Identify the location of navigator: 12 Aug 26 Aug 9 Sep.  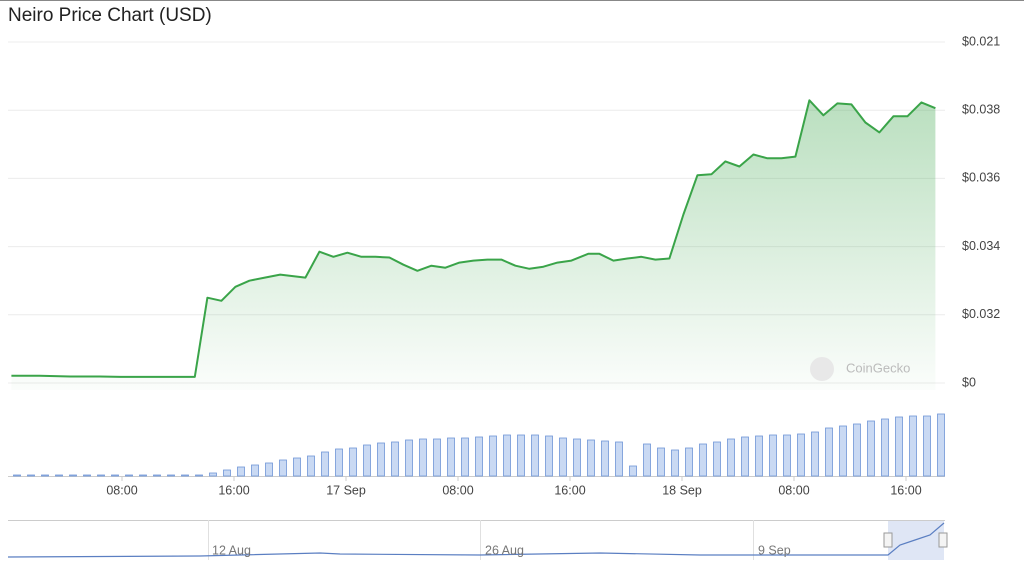
(477, 540).